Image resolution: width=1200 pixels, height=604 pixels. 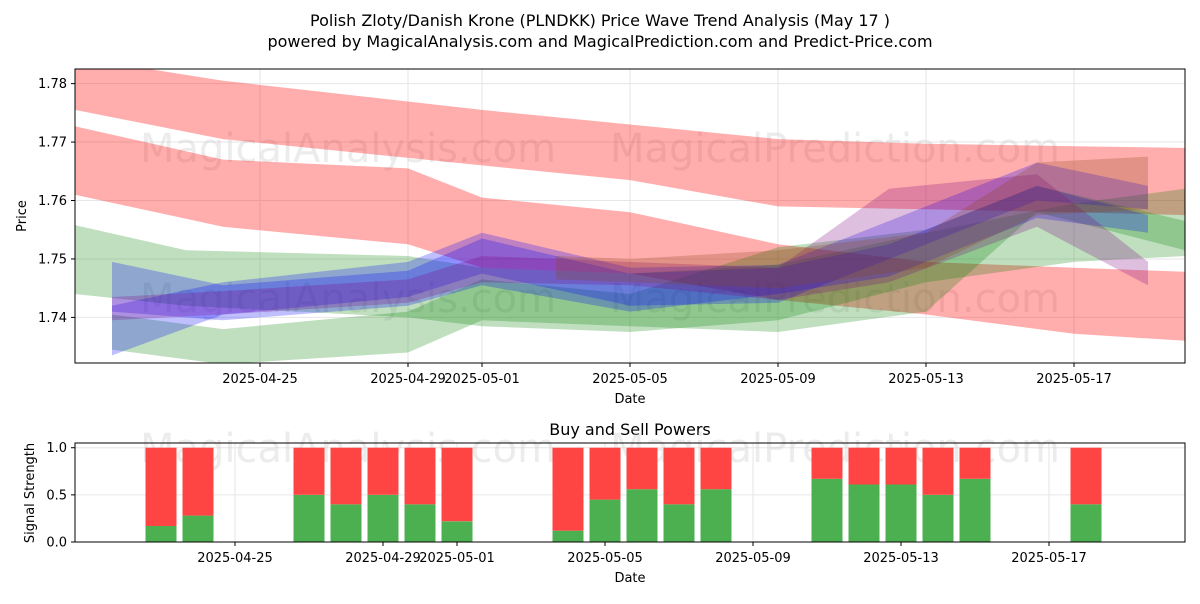 What do you see at coordinates (52, 84) in the screenshot?
I see `price-y-tick-label: 1.78` at bounding box center [52, 84].